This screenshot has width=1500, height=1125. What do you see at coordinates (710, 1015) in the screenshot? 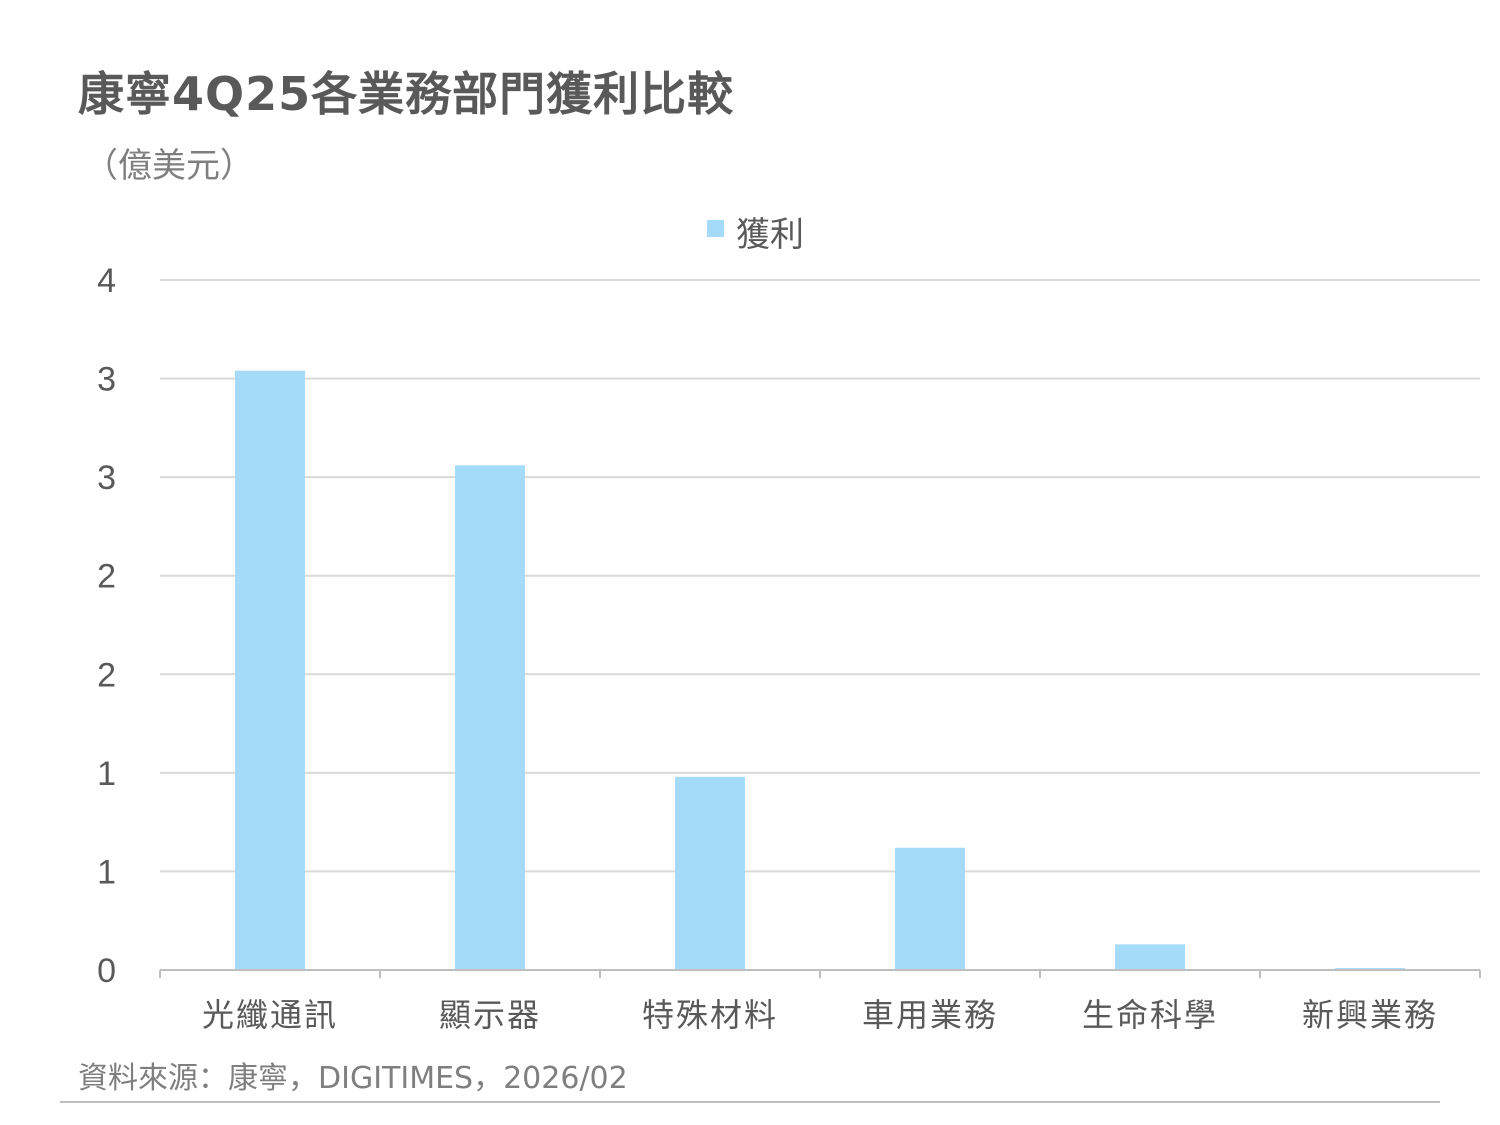
I see `x-tick-label: 特殊材料` at bounding box center [710, 1015].